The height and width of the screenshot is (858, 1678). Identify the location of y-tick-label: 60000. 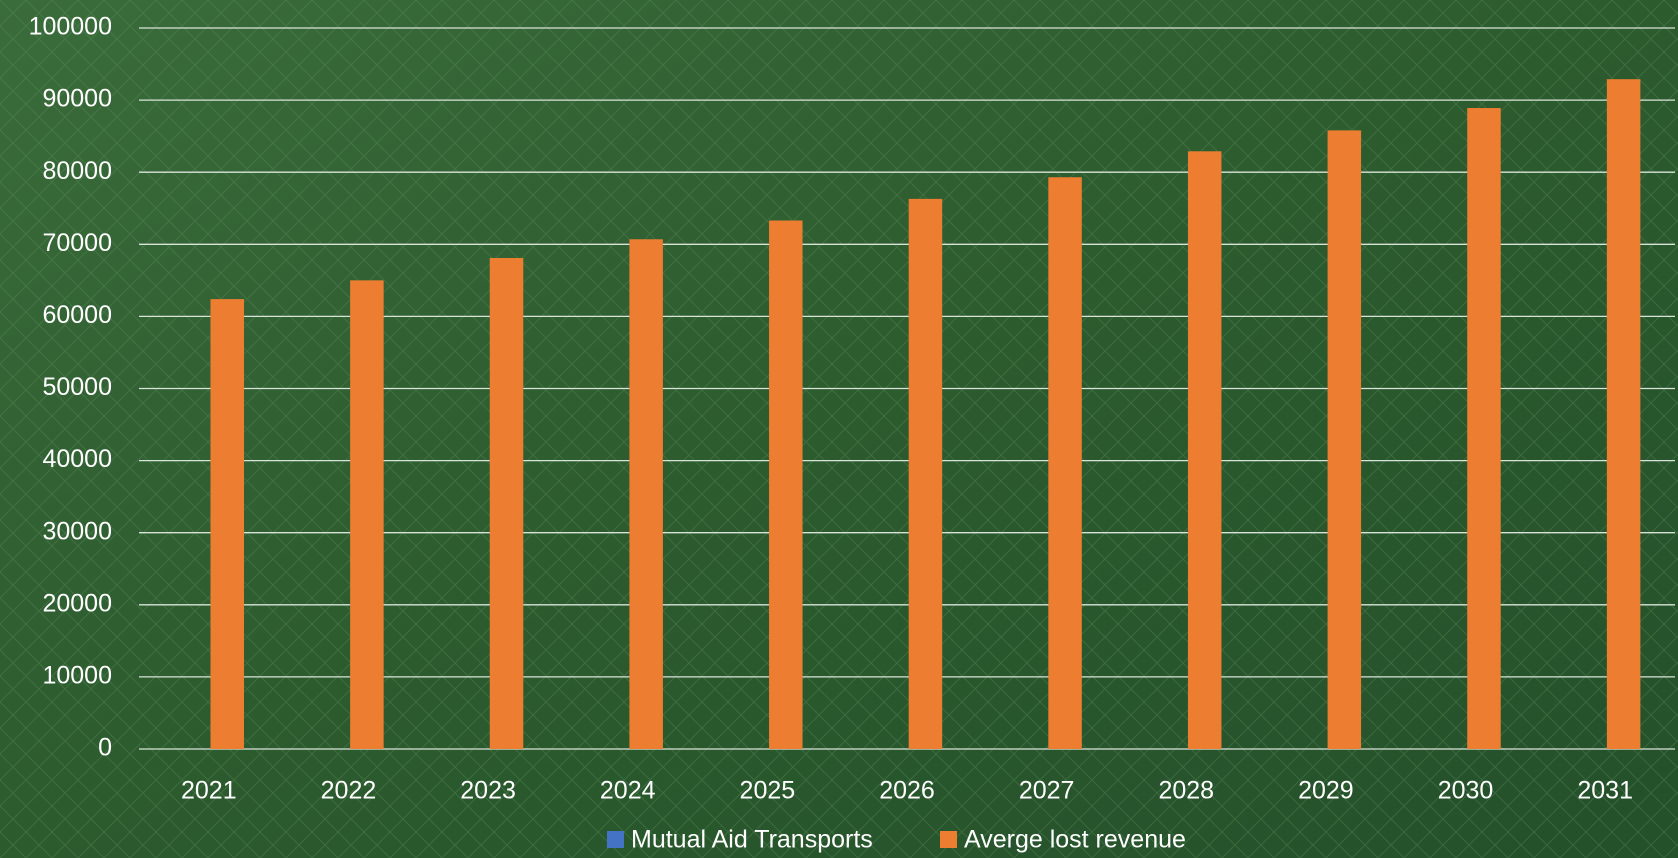
(77, 315).